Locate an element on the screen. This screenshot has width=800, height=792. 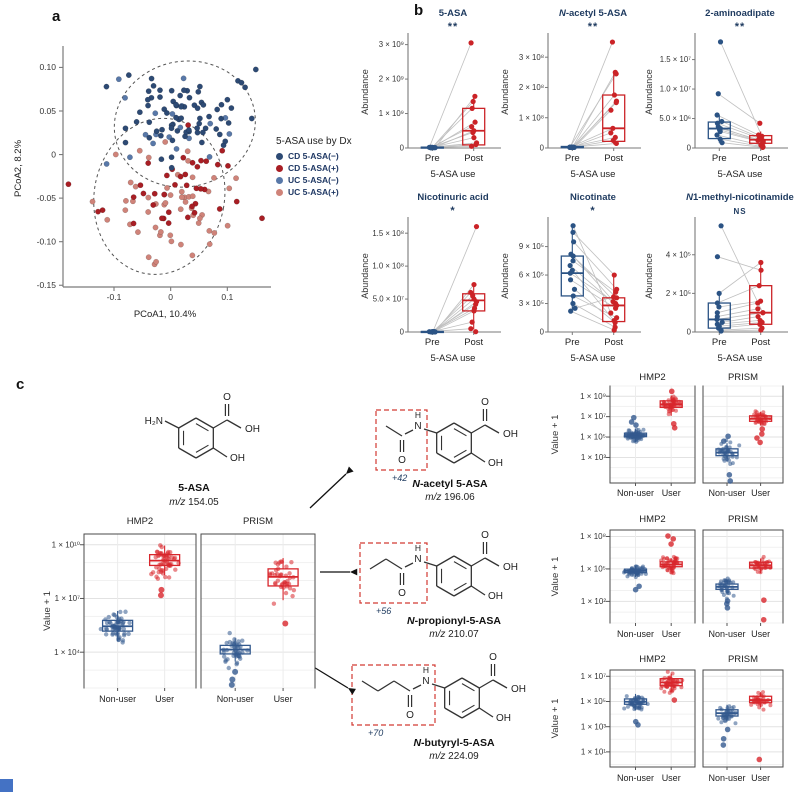
axis-tick-label: 1 × 10⁴ is located at coordinates (67, 652).